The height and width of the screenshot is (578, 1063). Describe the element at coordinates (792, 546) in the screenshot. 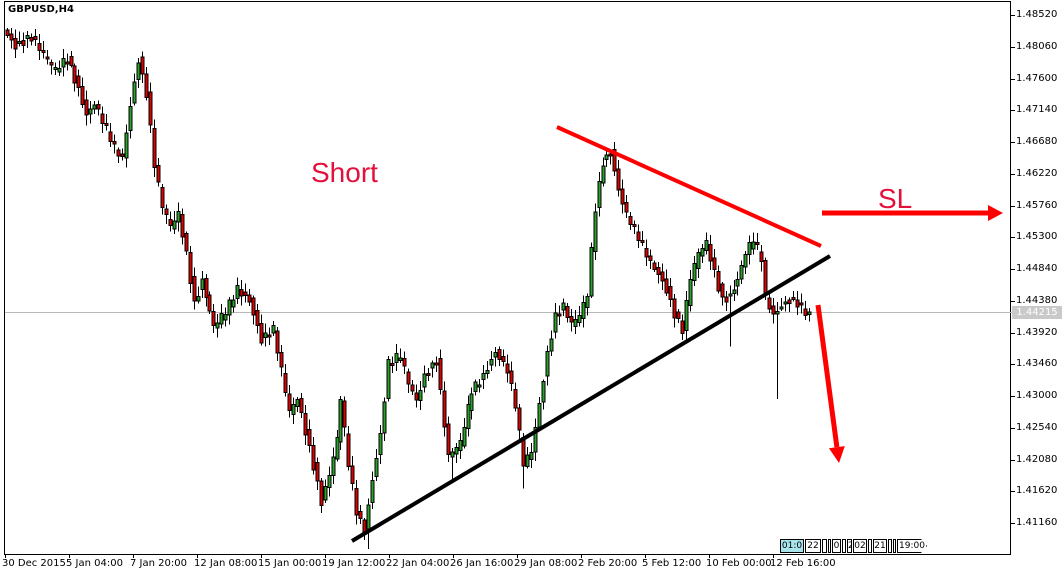

I see `nav-box: 01:0` at that location.